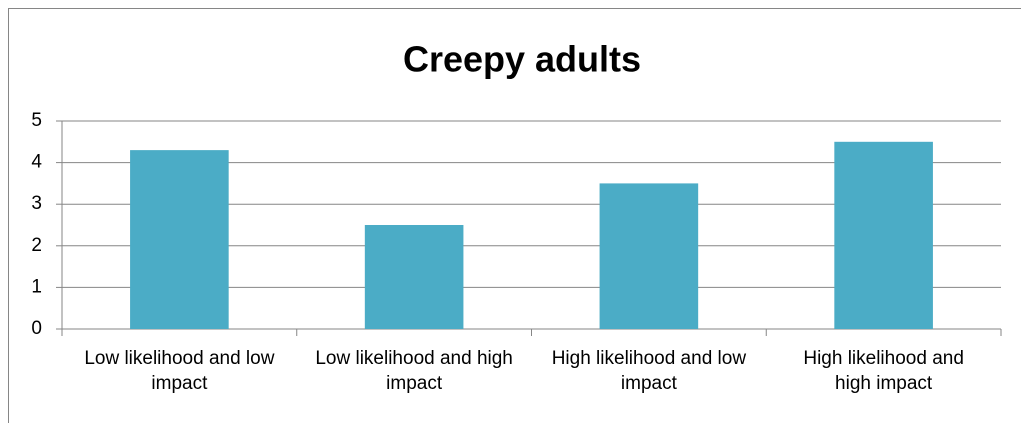 The image size is (1021, 423). I want to click on chart-title: Creepy adults, so click(522, 59).